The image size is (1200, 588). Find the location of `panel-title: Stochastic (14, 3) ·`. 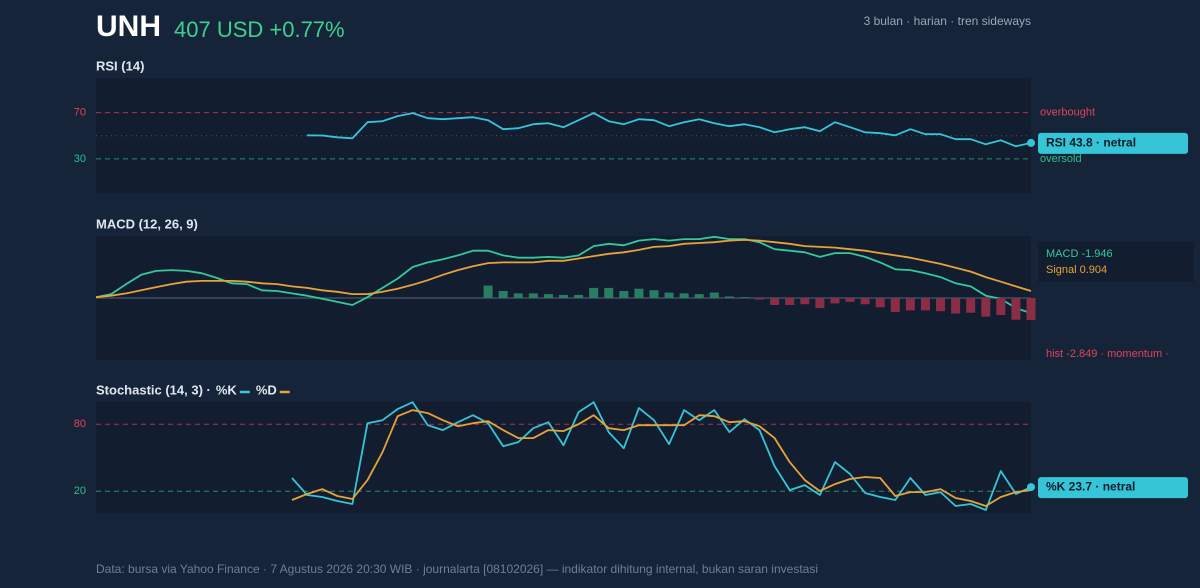

panel-title: Stochastic (14, 3) · is located at coordinates (153, 389).